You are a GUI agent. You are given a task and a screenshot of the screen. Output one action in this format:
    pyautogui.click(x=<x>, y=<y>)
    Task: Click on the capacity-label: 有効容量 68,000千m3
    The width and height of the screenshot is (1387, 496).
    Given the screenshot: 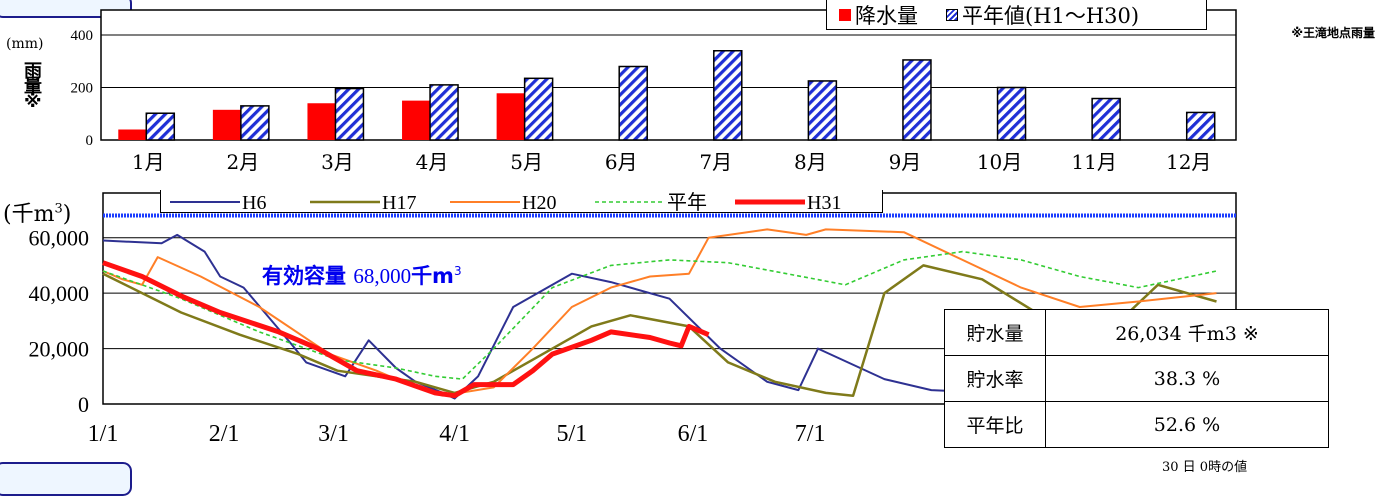 What is the action you would take?
    pyautogui.click(x=362, y=276)
    